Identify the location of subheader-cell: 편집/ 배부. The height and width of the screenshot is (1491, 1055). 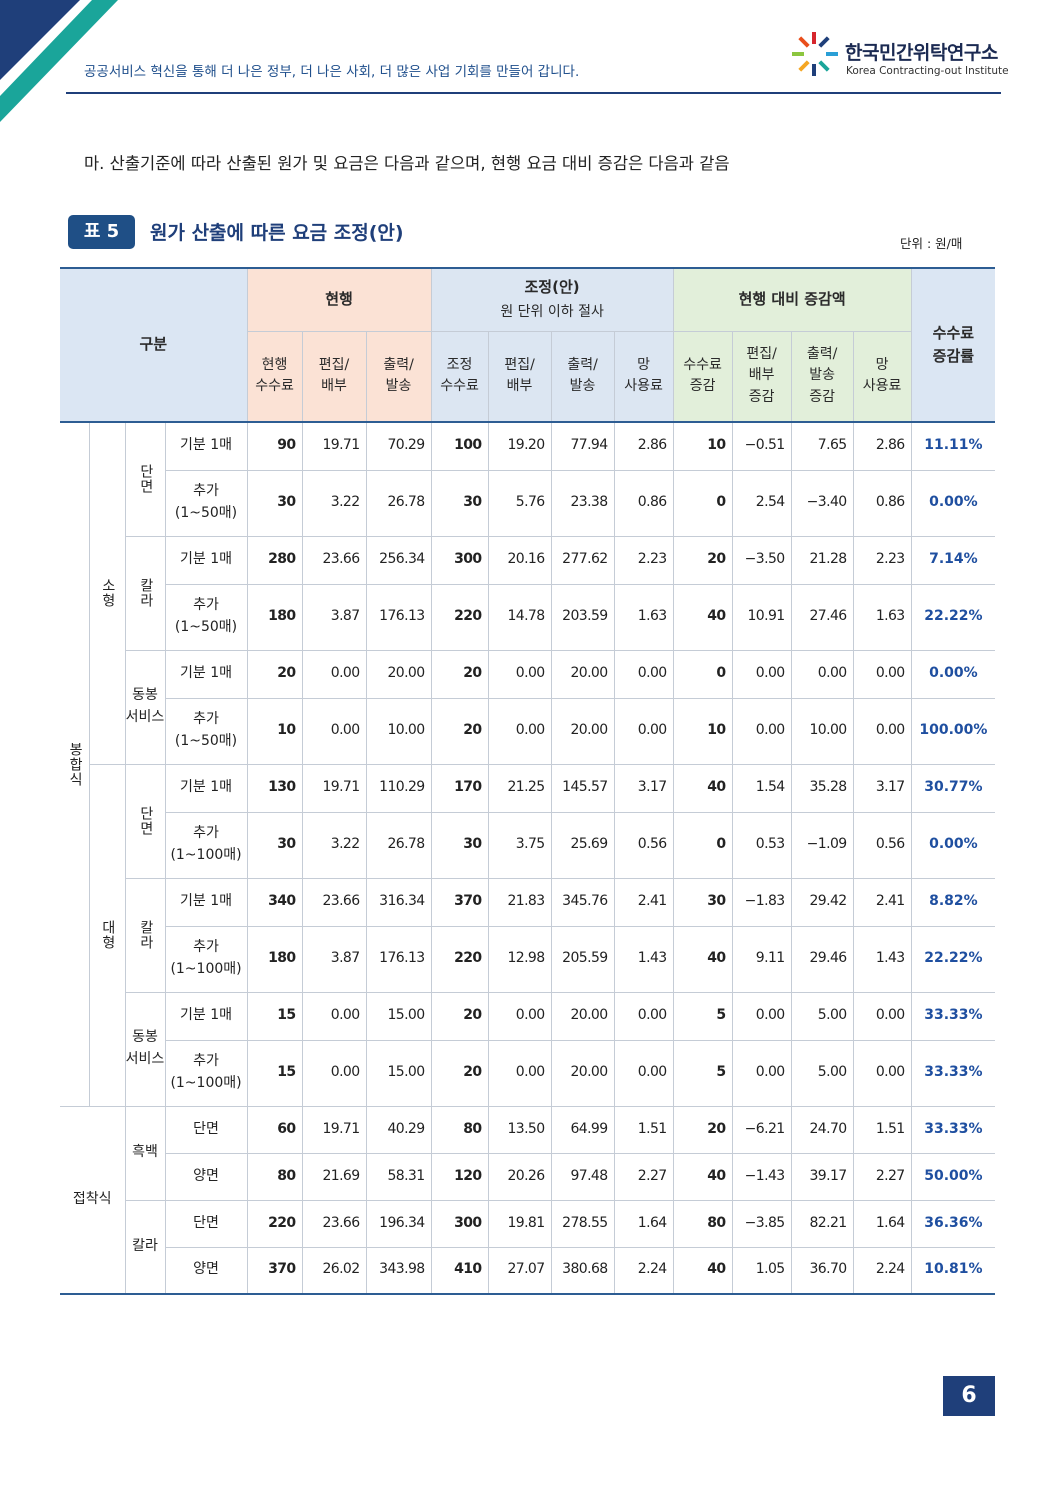
(519, 376).